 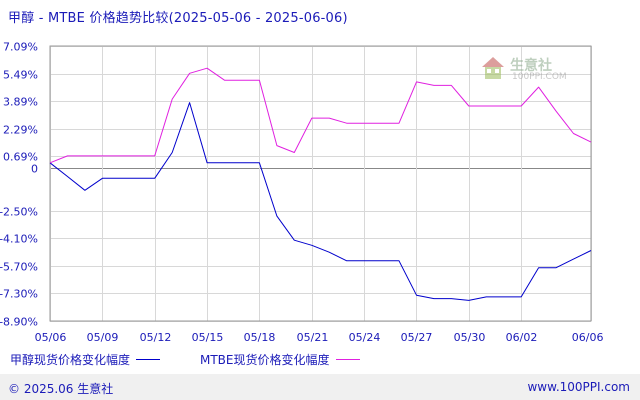 I want to click on legend-item-methanol: 甲醇现货价格变化幅度, so click(x=85, y=359).